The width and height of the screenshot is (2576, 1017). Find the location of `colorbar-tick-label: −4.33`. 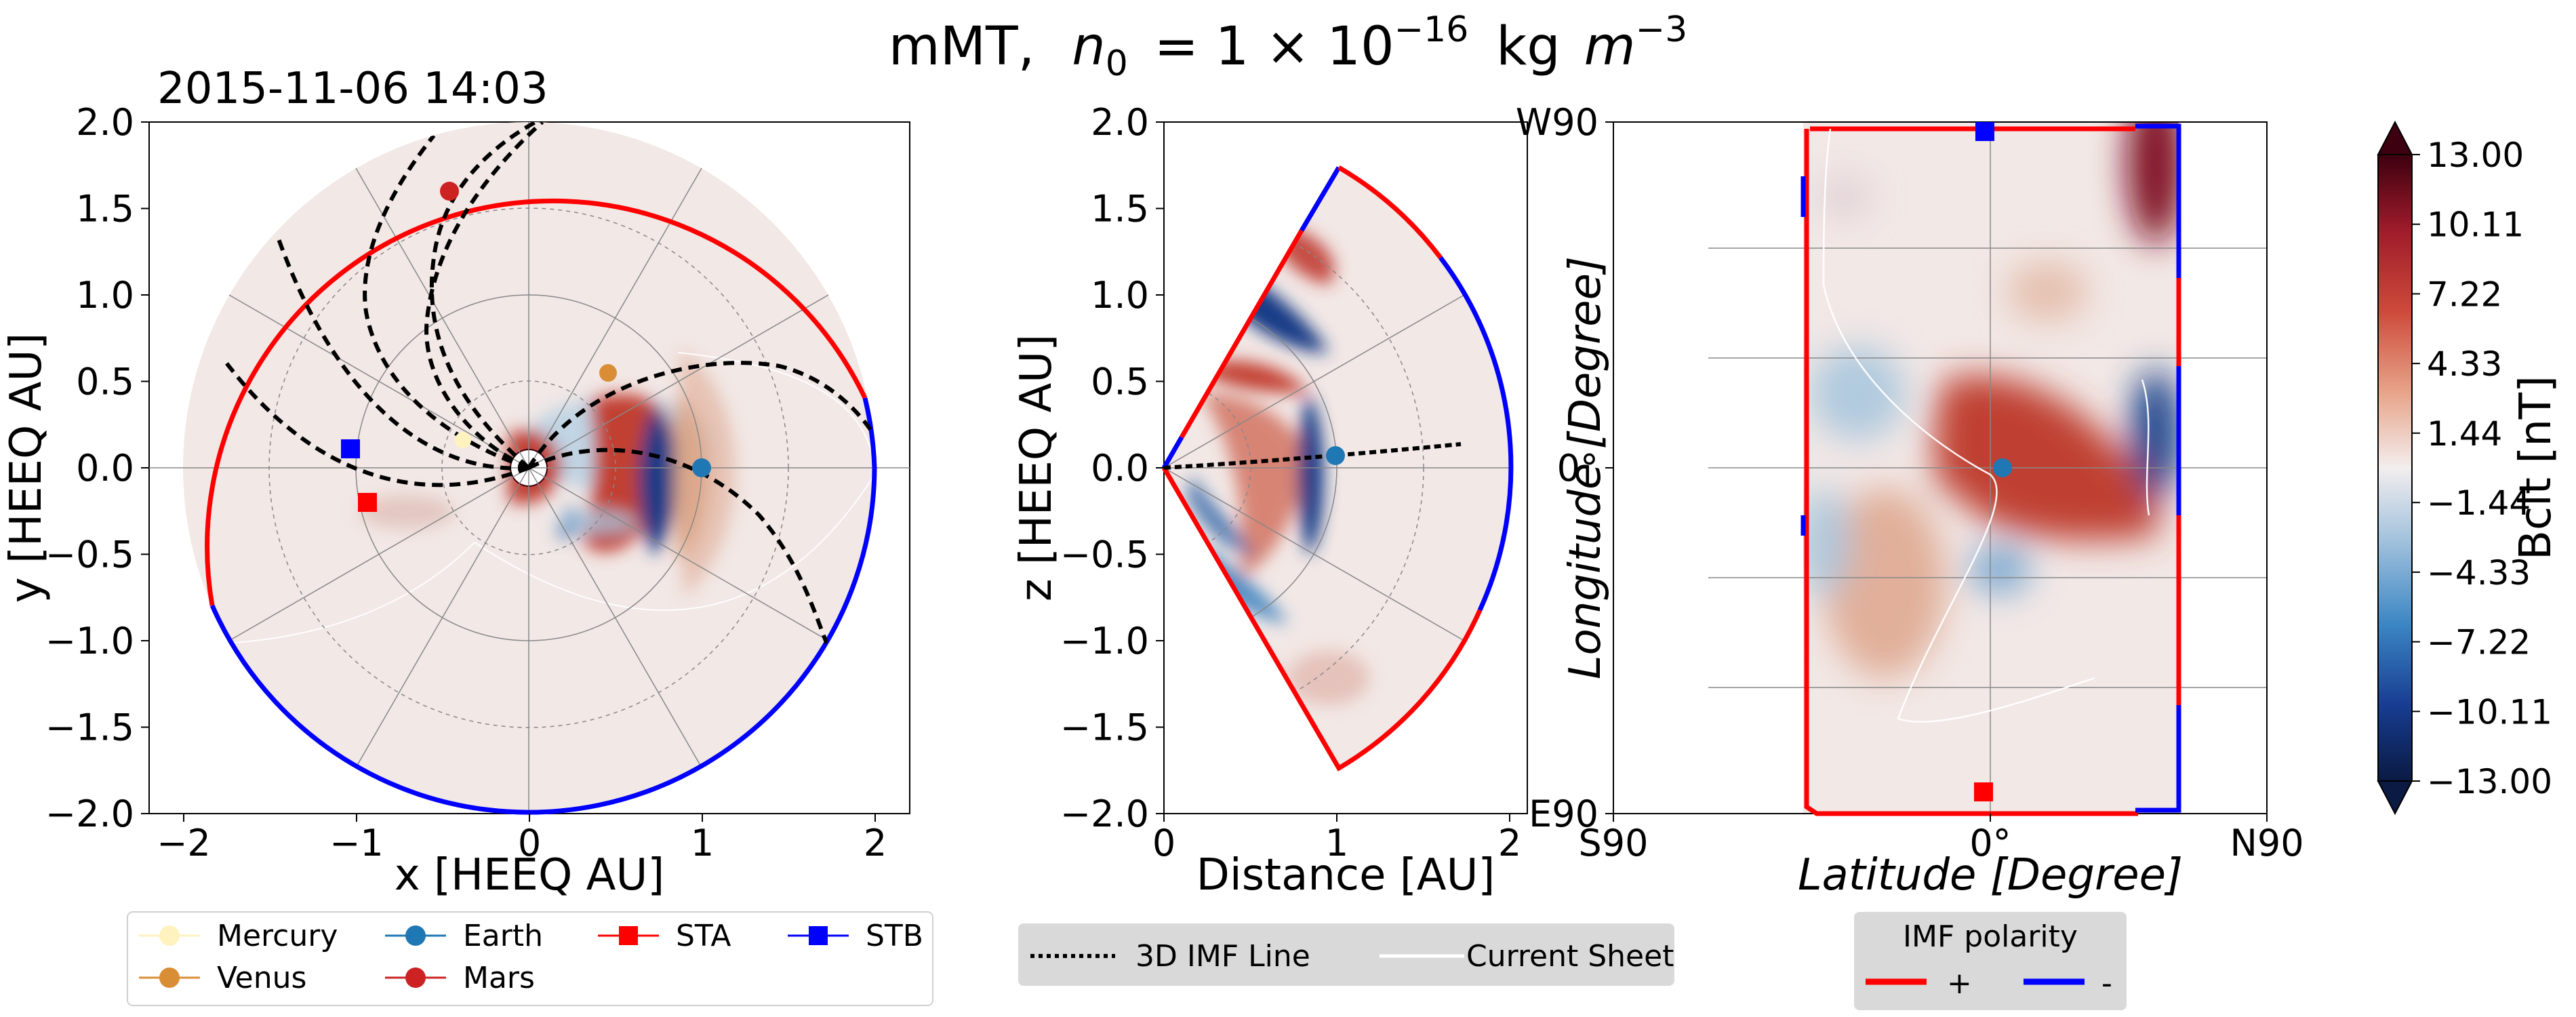

colorbar-tick-label: −4.33 is located at coordinates (2479, 573).